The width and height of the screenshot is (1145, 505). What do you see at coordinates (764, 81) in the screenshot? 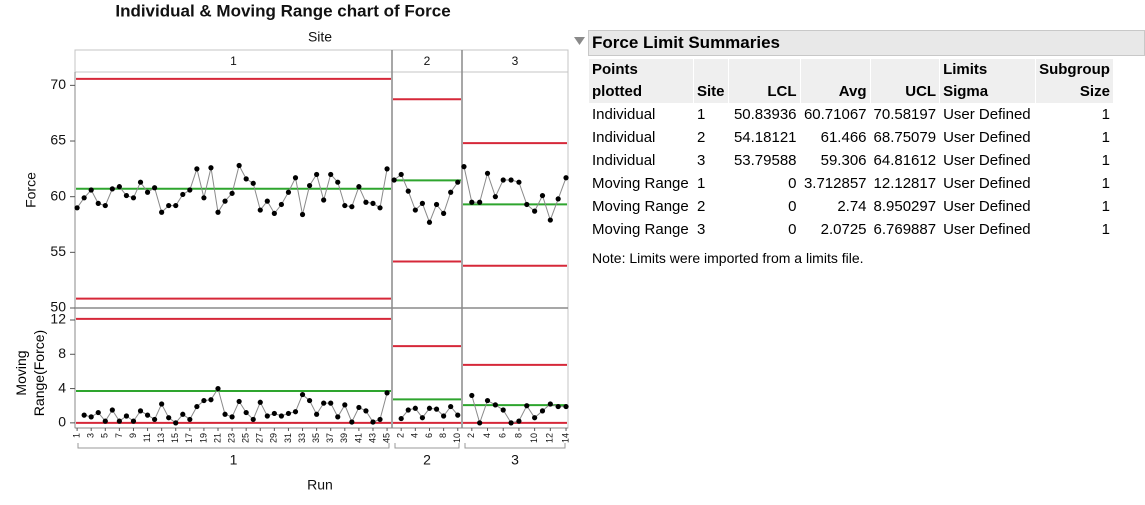
I see `column-header: LCL` at bounding box center [764, 81].